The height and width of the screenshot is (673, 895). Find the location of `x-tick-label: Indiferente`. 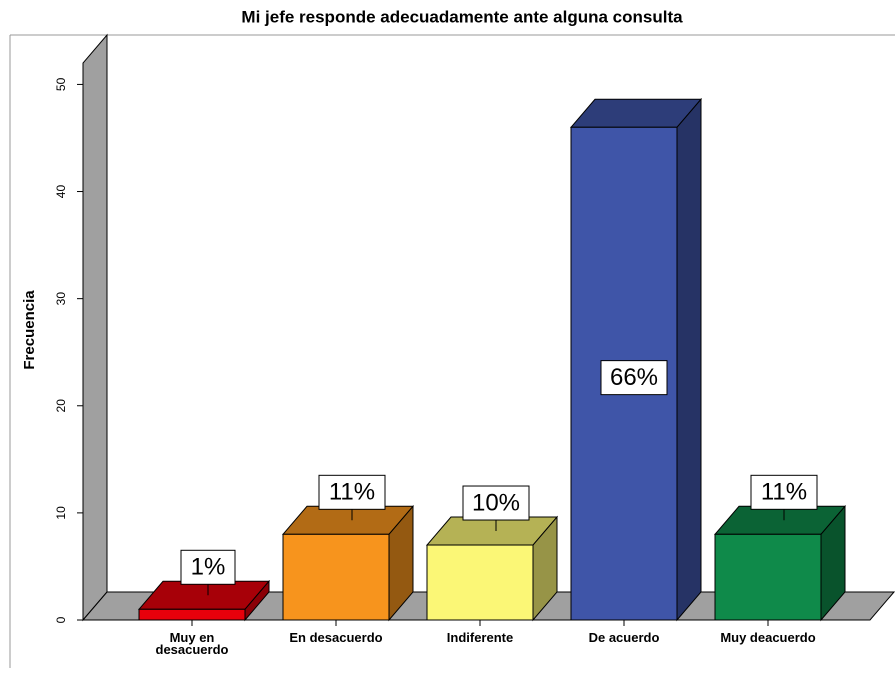

x-tick-label: Indiferente is located at coordinates (480, 637).